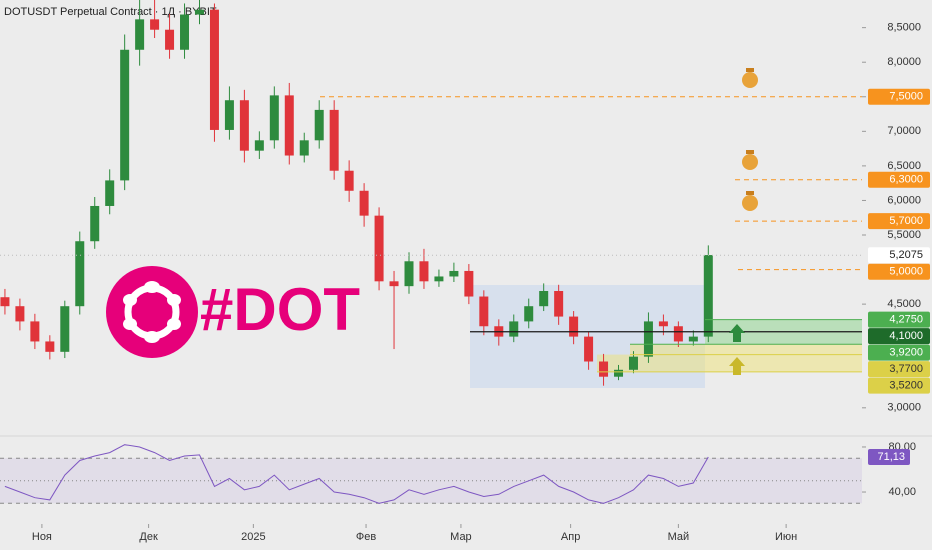 Image resolution: width=932 pixels, height=550 pixels. What do you see at coordinates (906, 369) in the screenshot?
I see `price-label: 3,7700` at bounding box center [906, 369].